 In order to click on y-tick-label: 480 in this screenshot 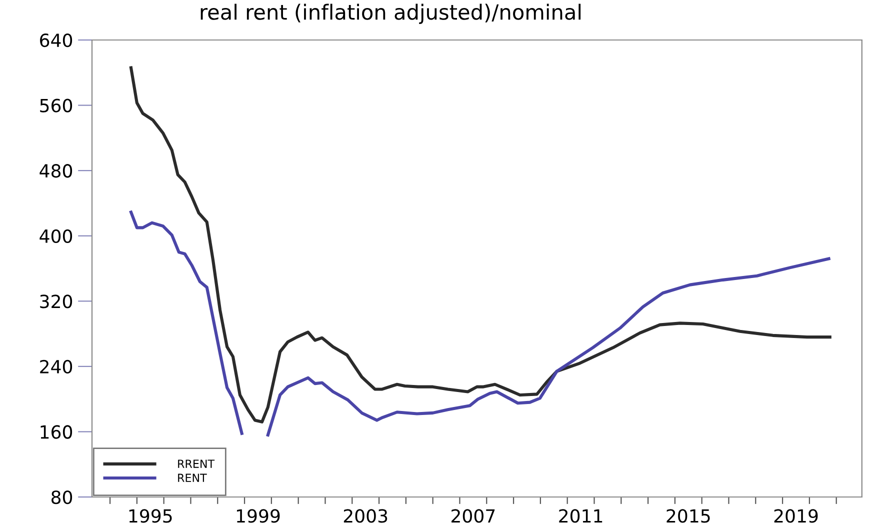, I will do `click(56, 171)`.